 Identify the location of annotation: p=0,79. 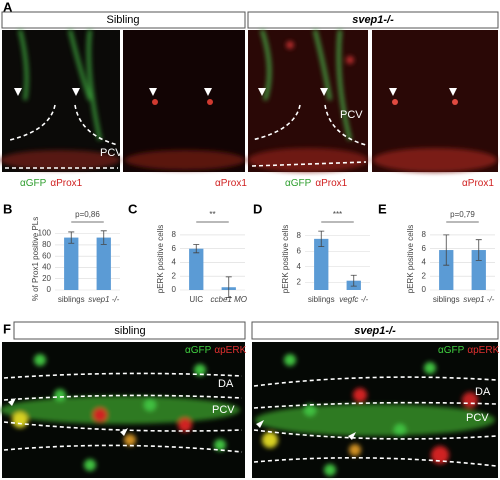
(462, 214).